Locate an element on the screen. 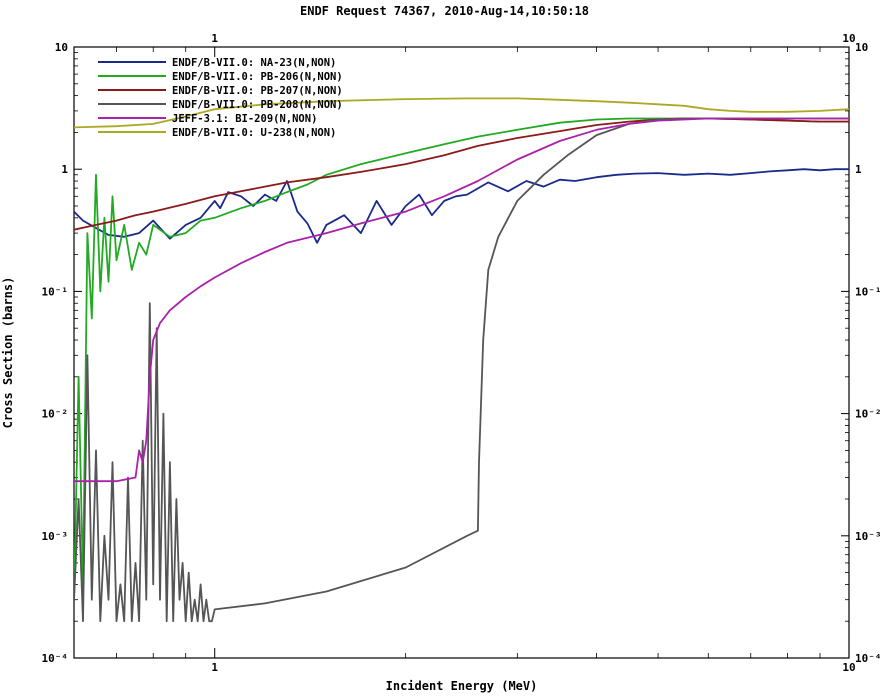  x-tick-label-bottom: 1 is located at coordinates (214, 667).